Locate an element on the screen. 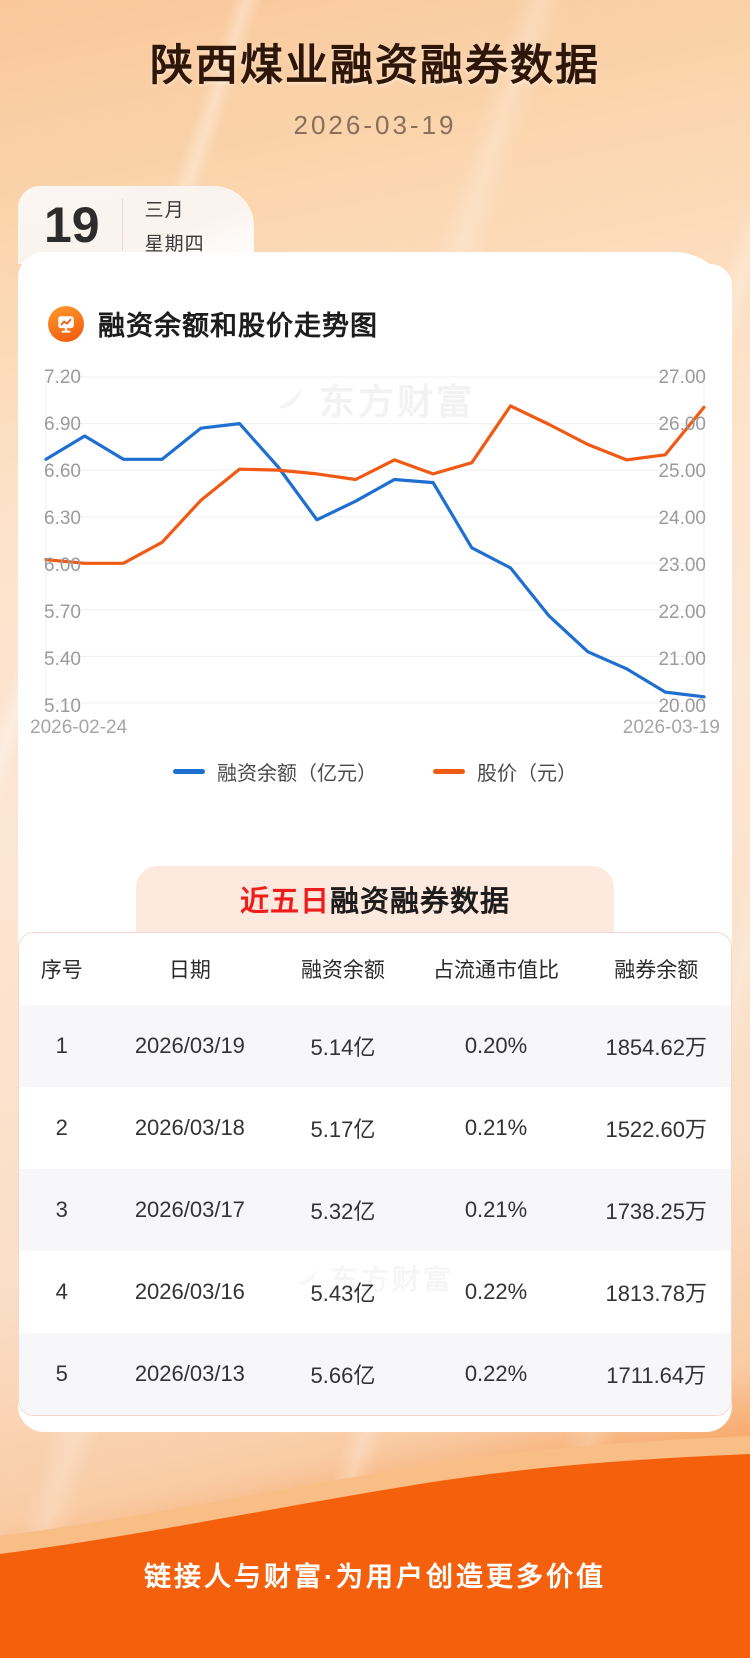  y-left-tick-5: 5.70 is located at coordinates (62, 612).